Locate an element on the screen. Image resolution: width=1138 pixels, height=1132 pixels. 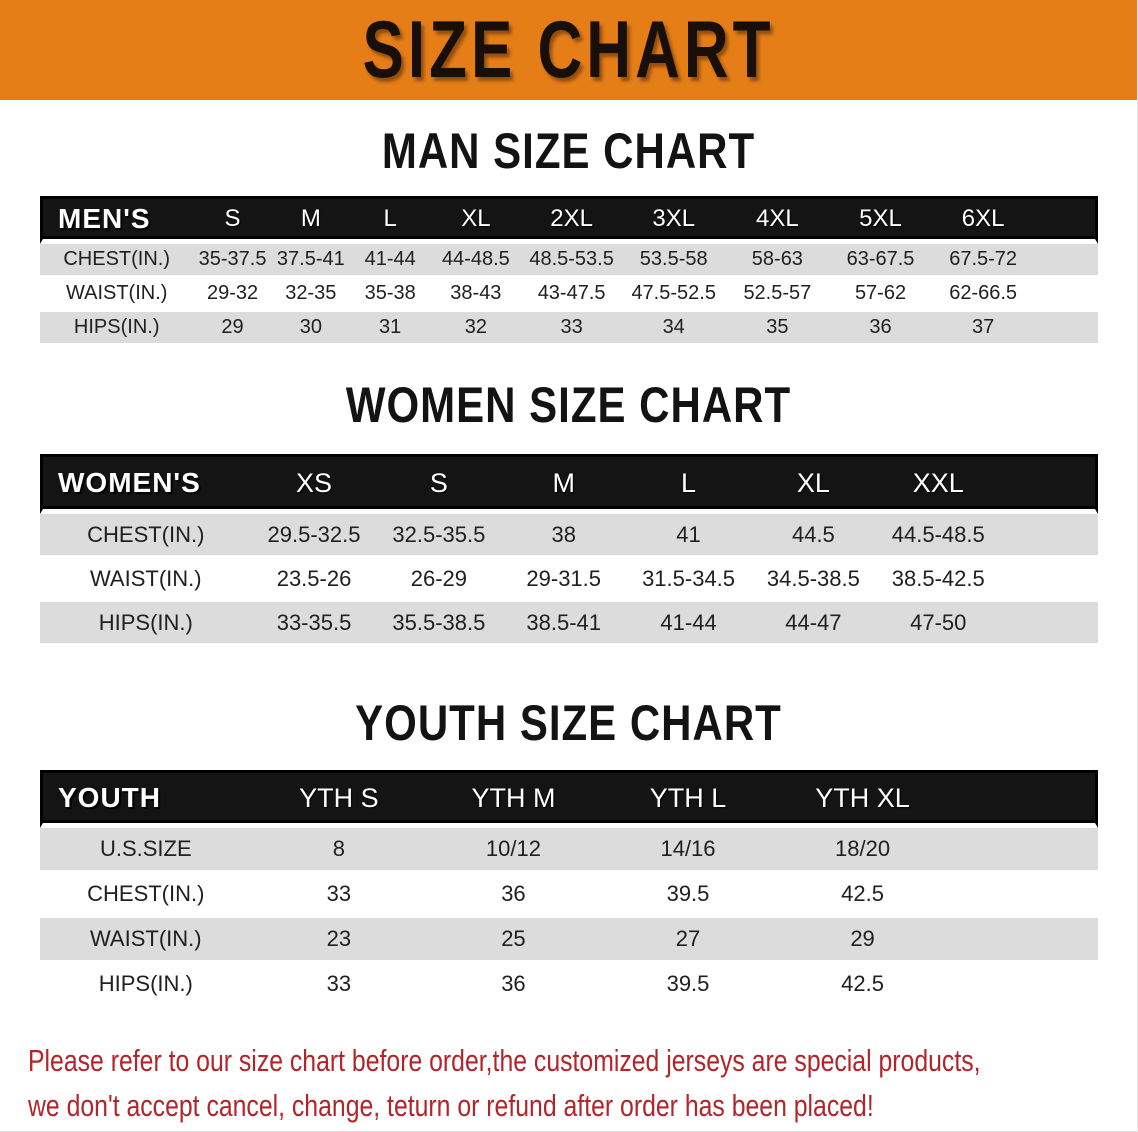
table-row: CHEST(IN.) 33 36 39.5 42.5 is located at coordinates (569, 895).